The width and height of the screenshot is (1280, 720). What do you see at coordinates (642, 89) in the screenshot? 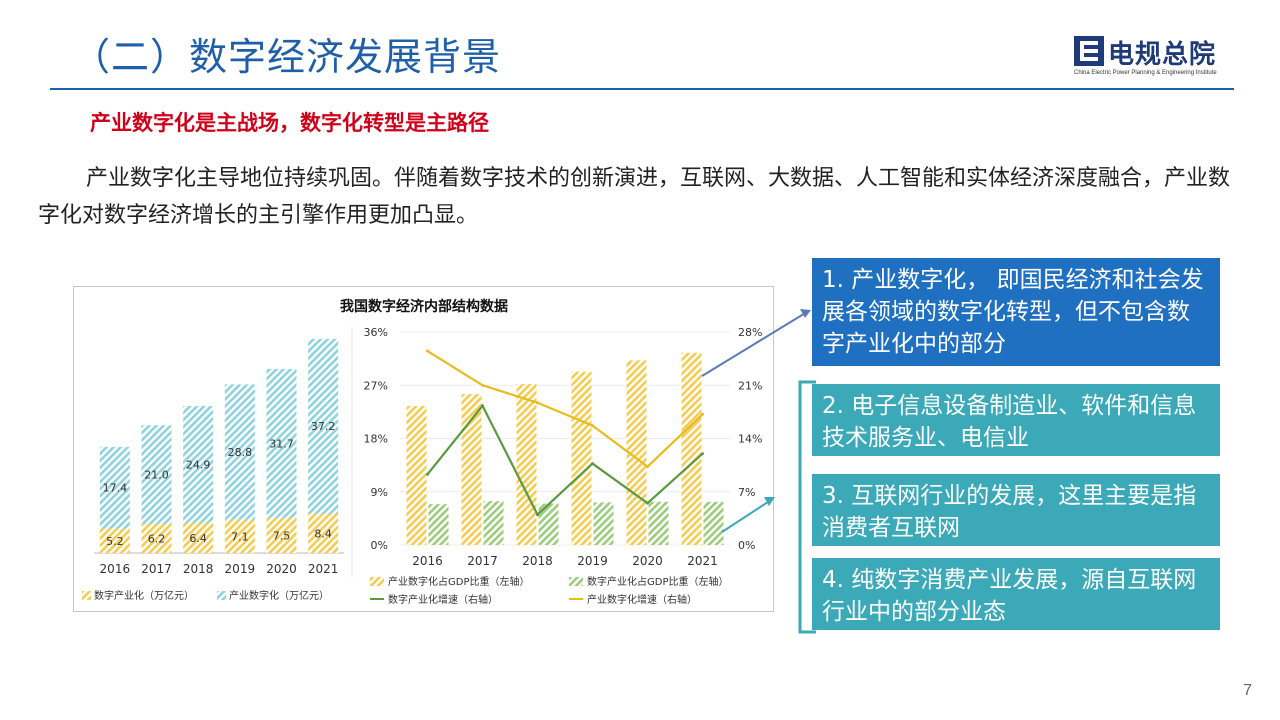
I see `title-divider` at bounding box center [642, 89].